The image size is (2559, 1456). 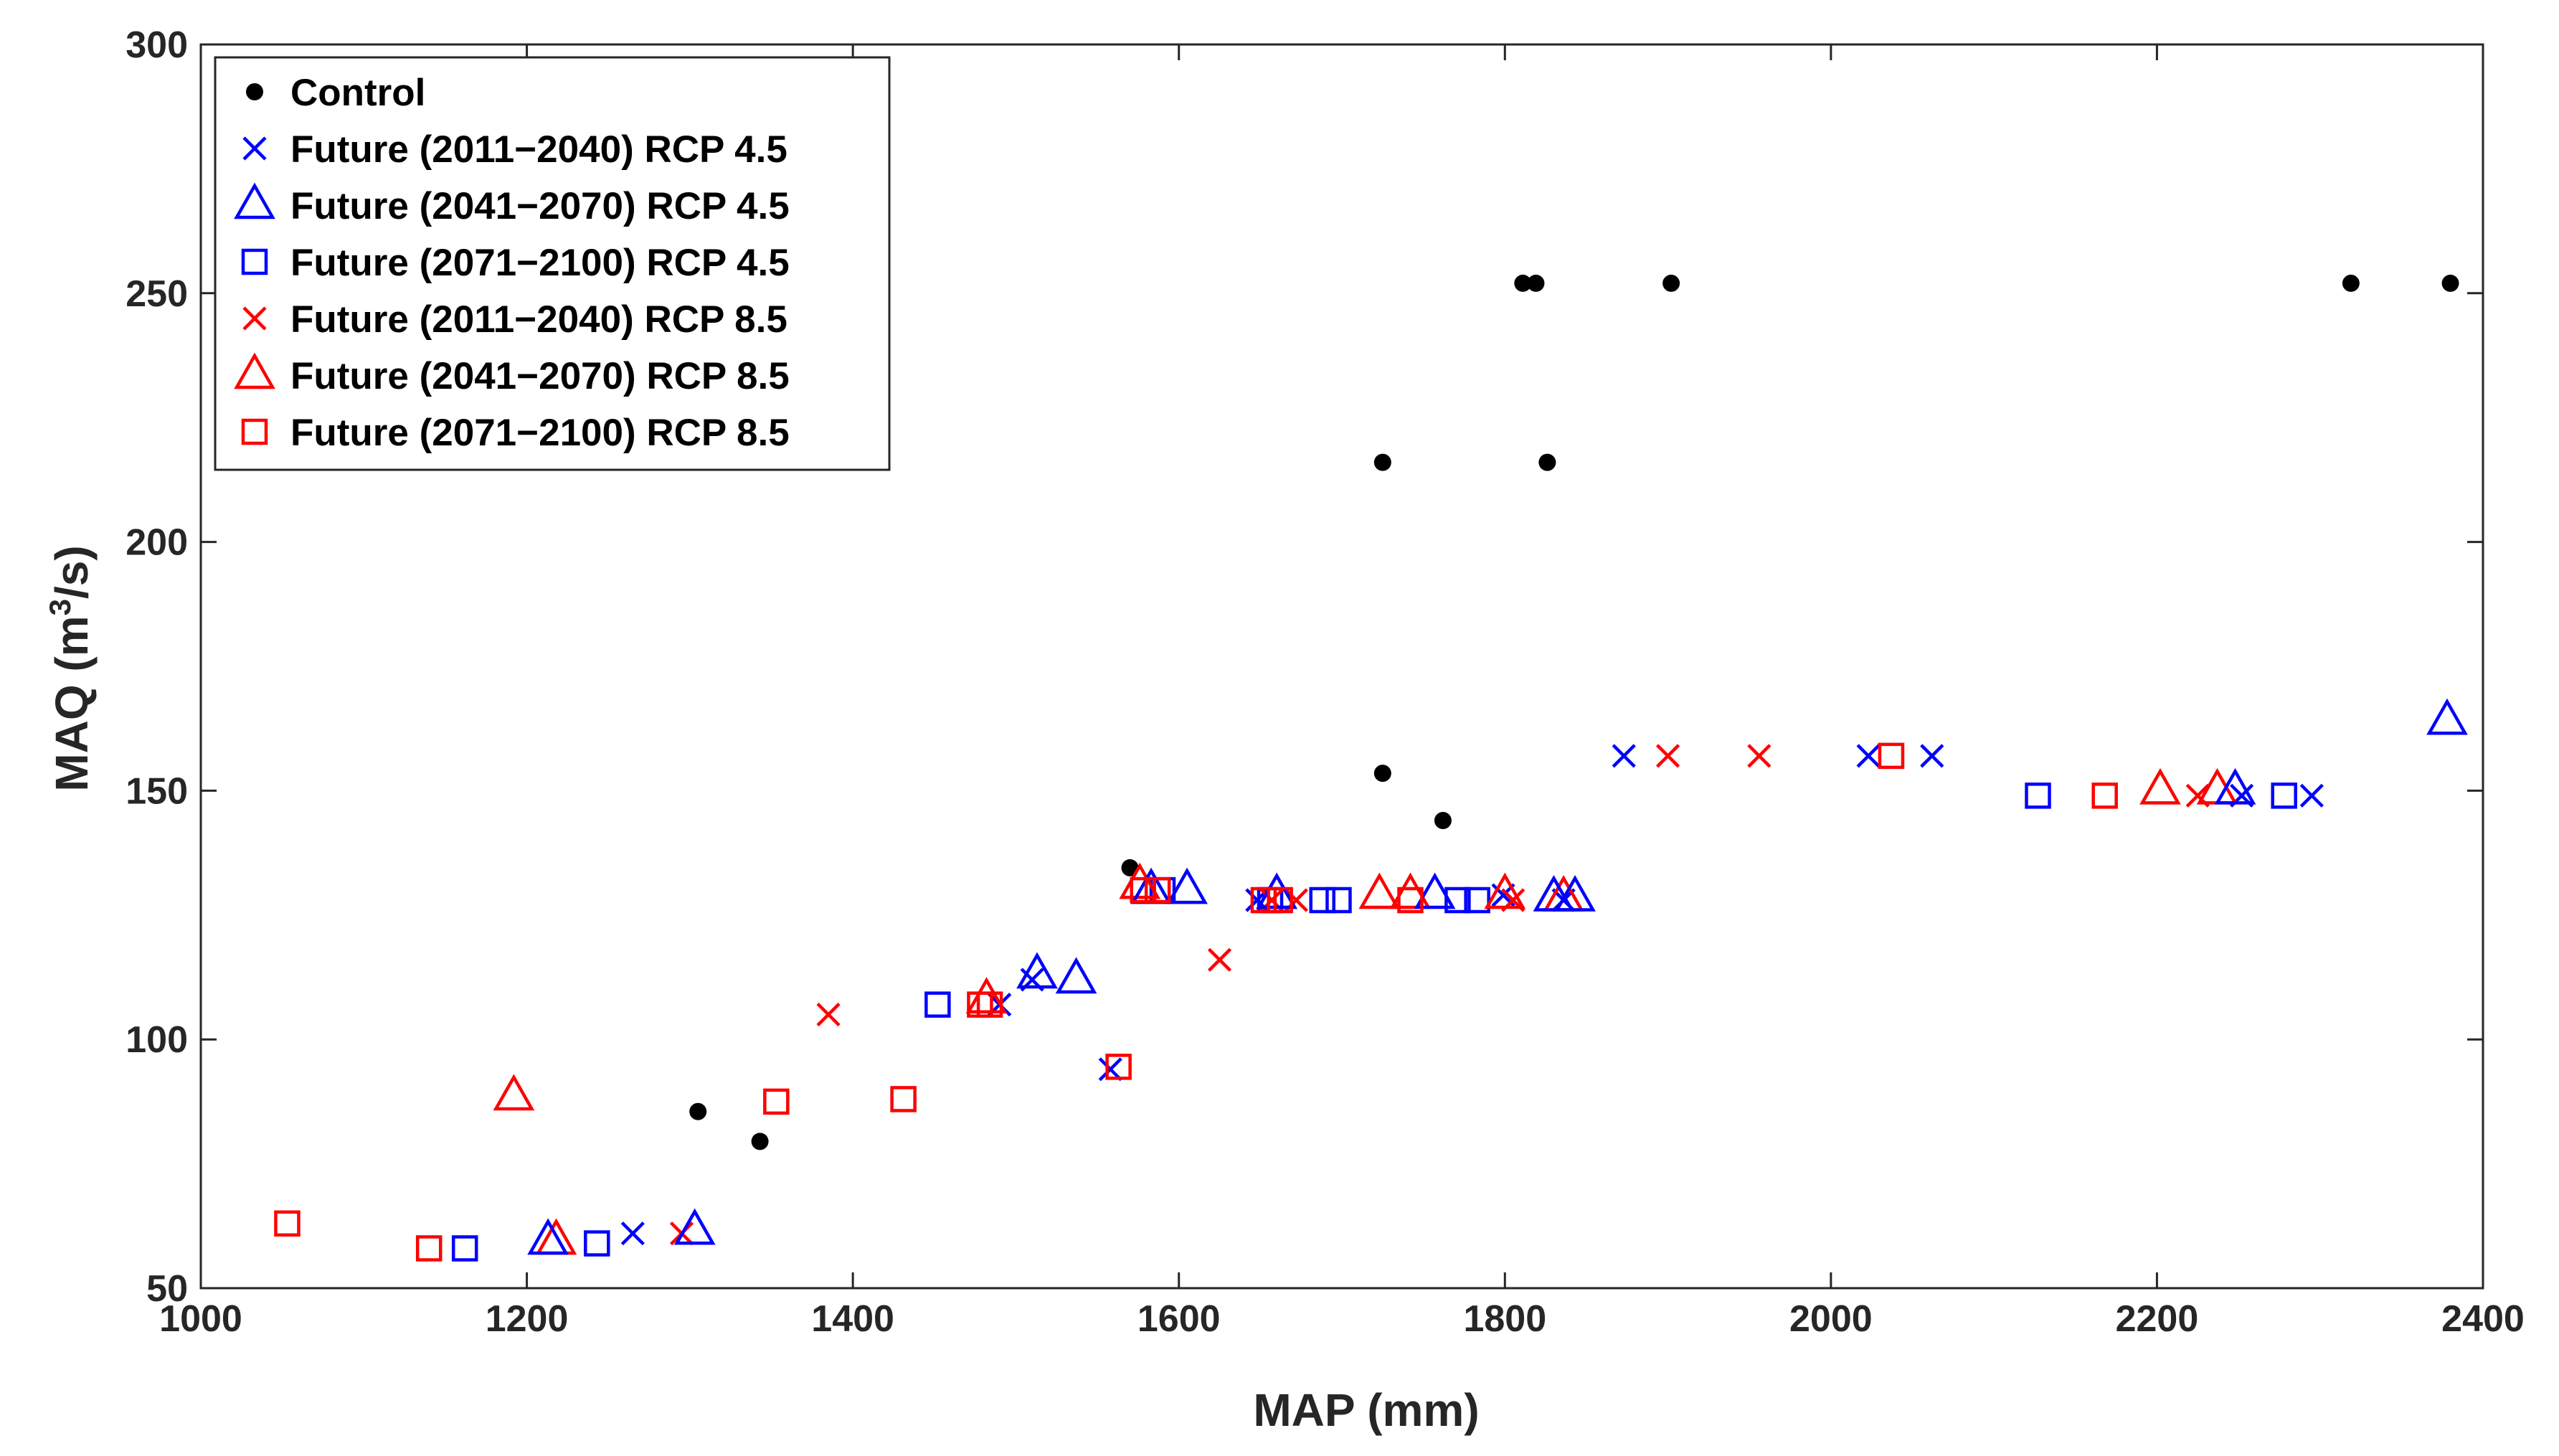 What do you see at coordinates (157, 45) in the screenshot?
I see `y-tick-label: 300` at bounding box center [157, 45].